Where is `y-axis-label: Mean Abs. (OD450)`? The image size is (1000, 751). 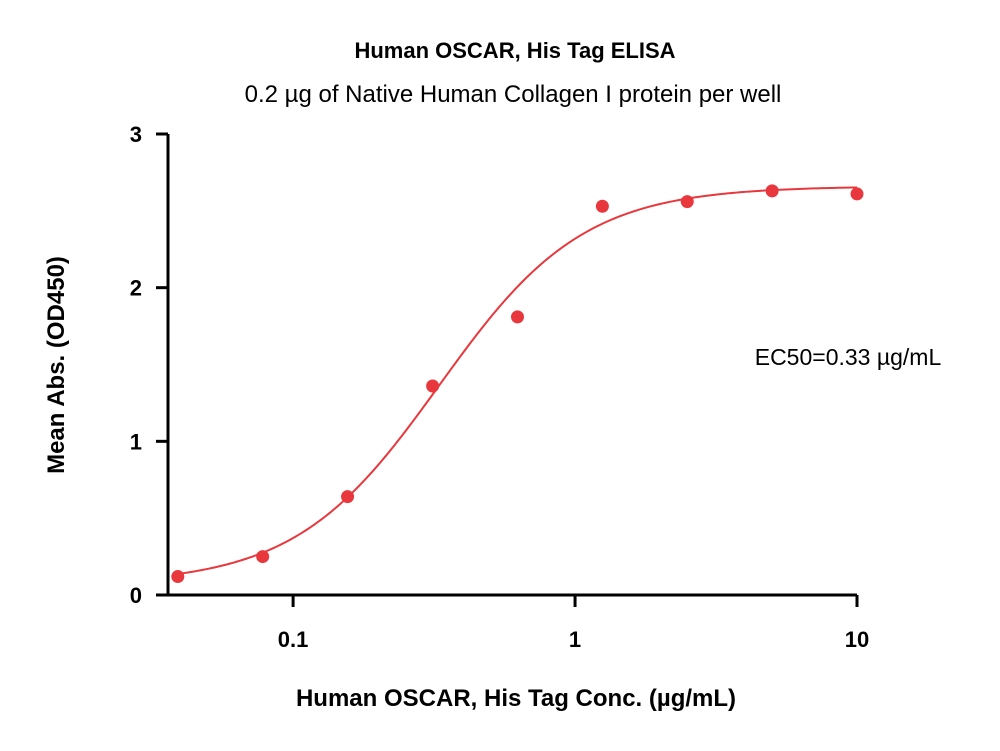 y-axis-label: Mean Abs. (OD450) is located at coordinates (56, 365).